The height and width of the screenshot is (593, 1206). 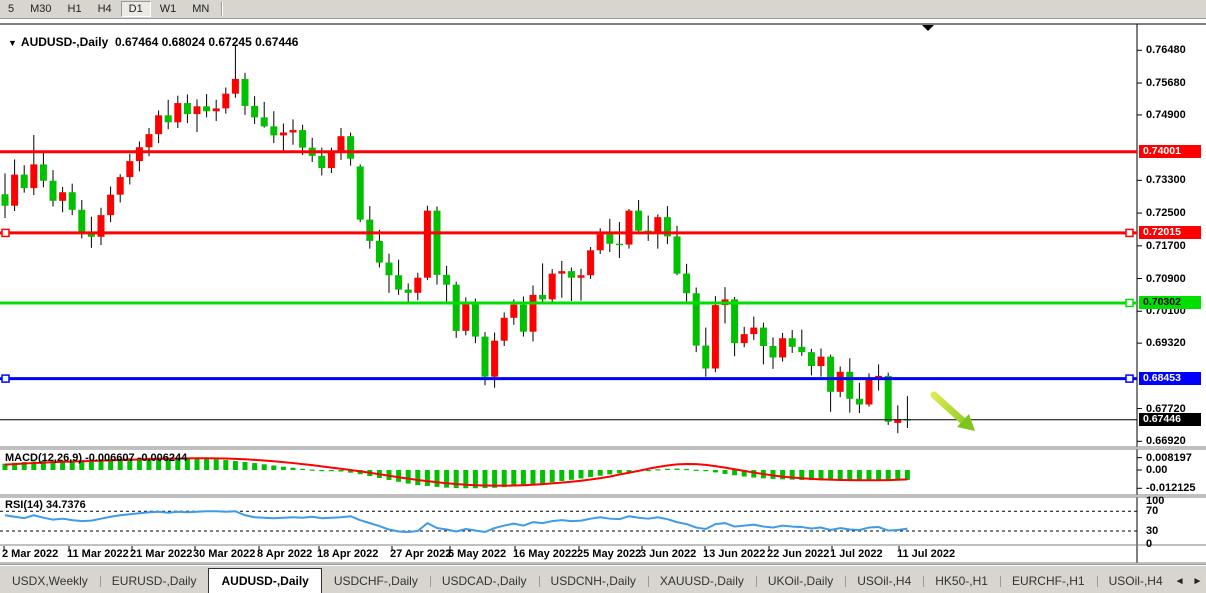 I want to click on price-axis-label: 0.70900, so click(x=1166, y=278).